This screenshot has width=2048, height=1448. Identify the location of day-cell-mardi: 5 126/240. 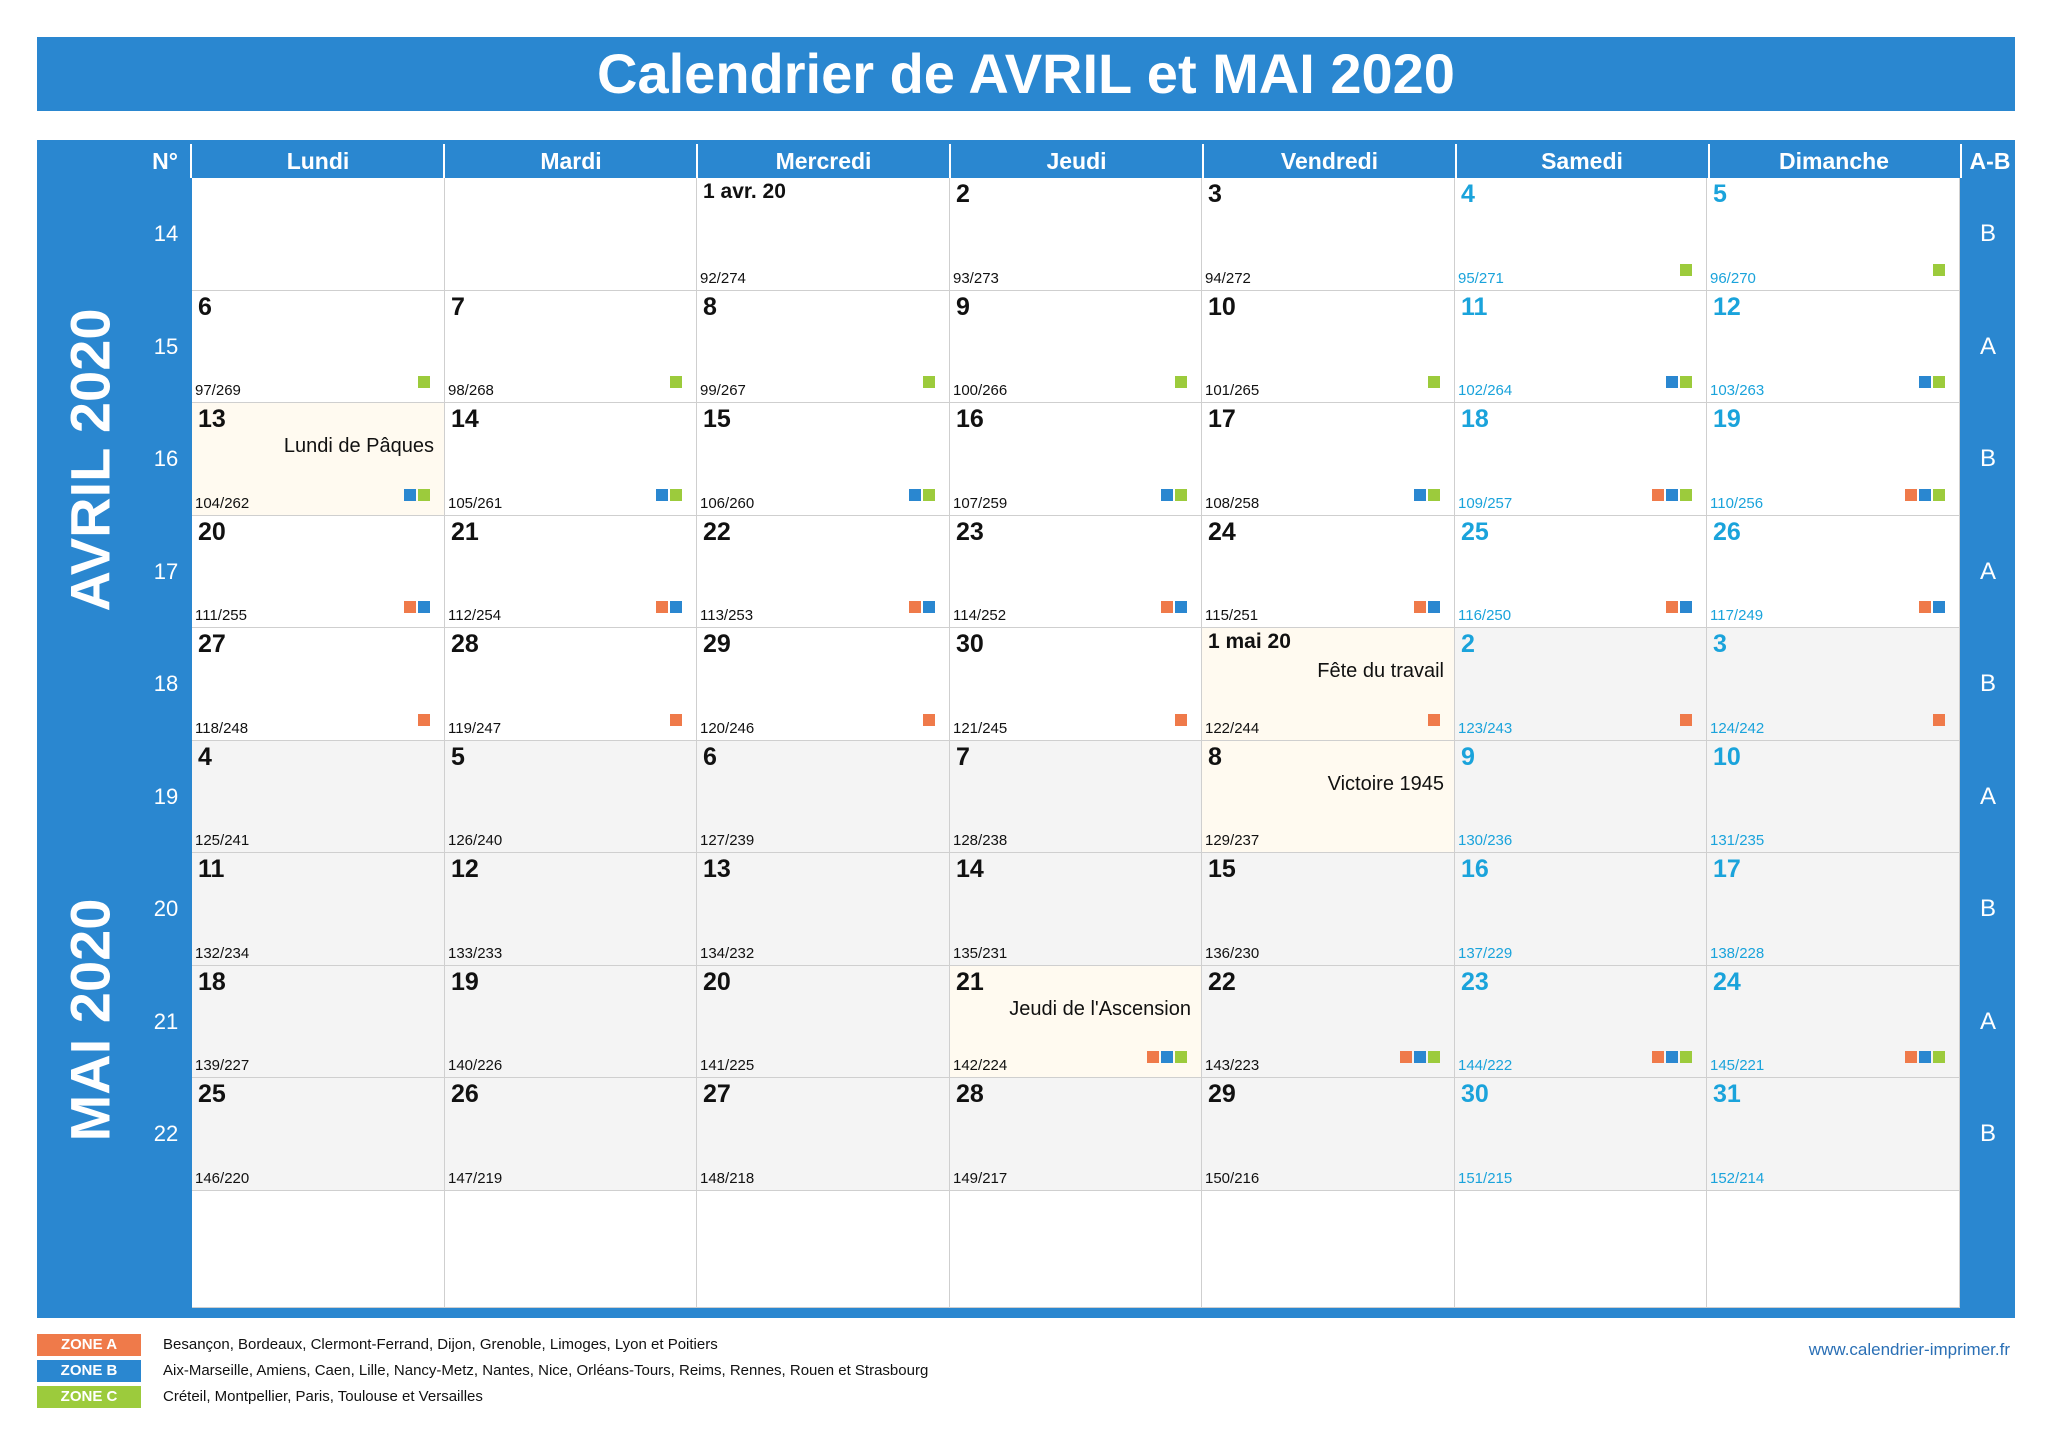
(571, 797).